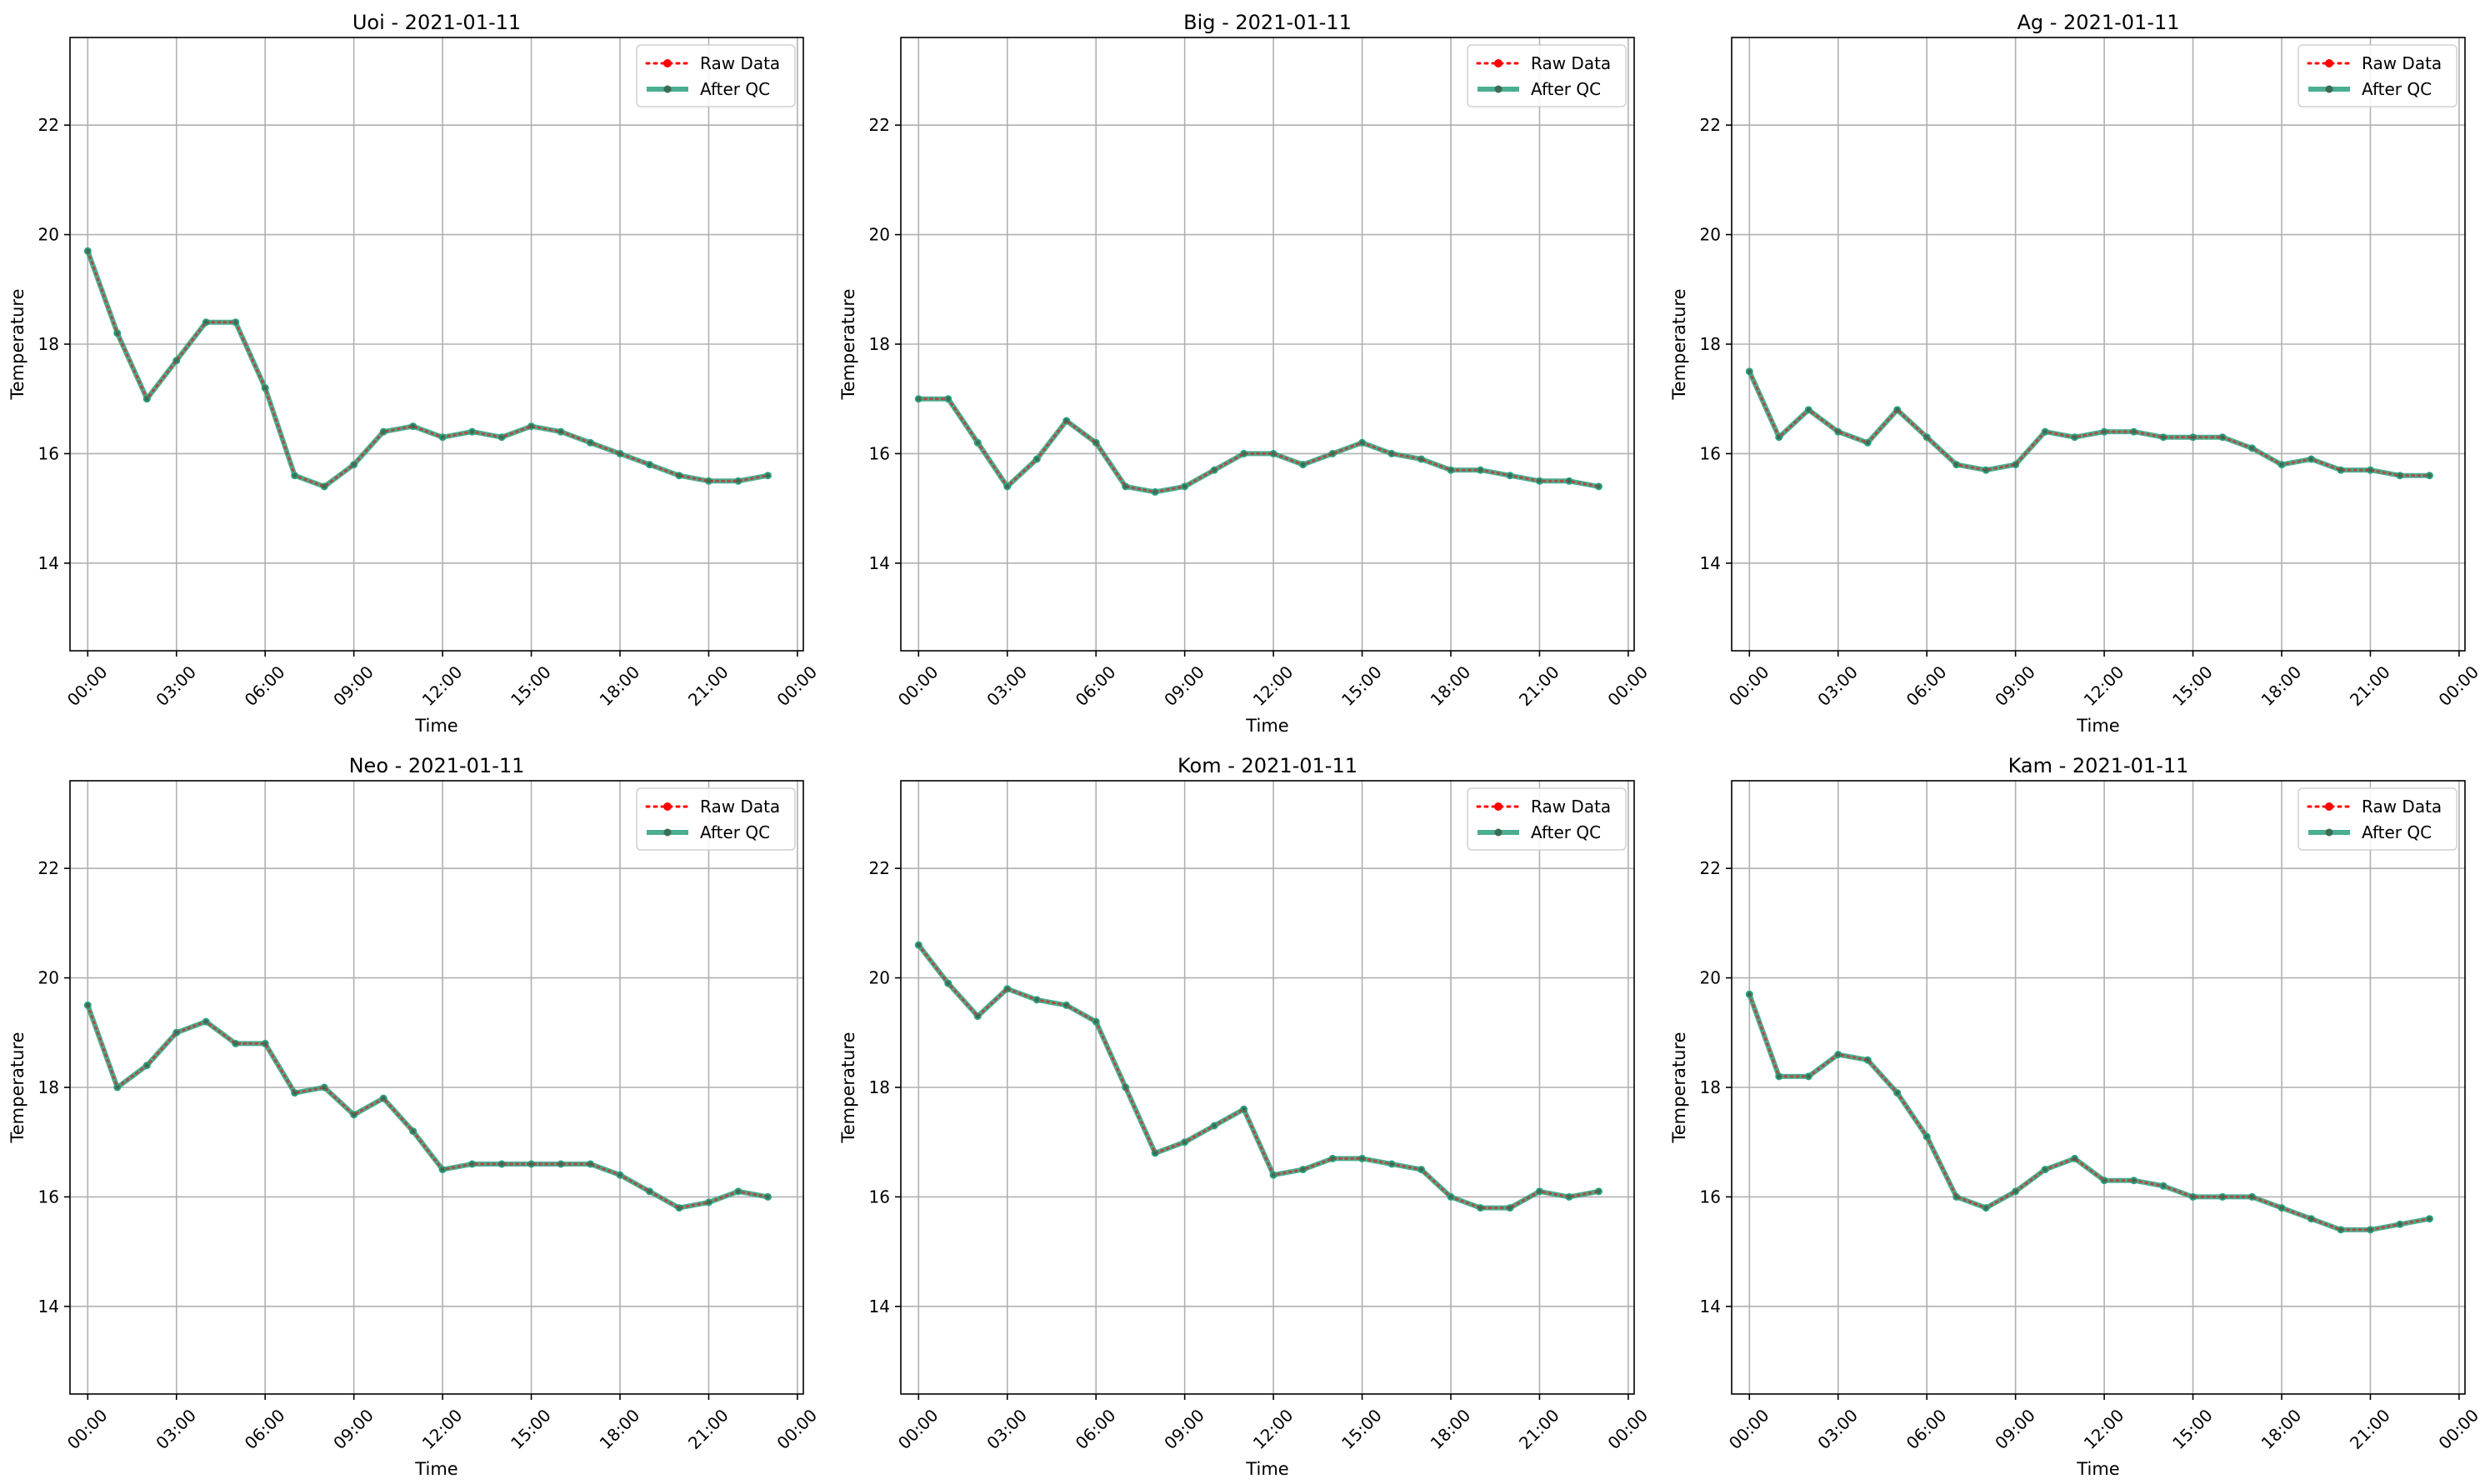 This screenshot has height=1484, width=2485. I want to click on series-line-after-qc, so click(428, 368).